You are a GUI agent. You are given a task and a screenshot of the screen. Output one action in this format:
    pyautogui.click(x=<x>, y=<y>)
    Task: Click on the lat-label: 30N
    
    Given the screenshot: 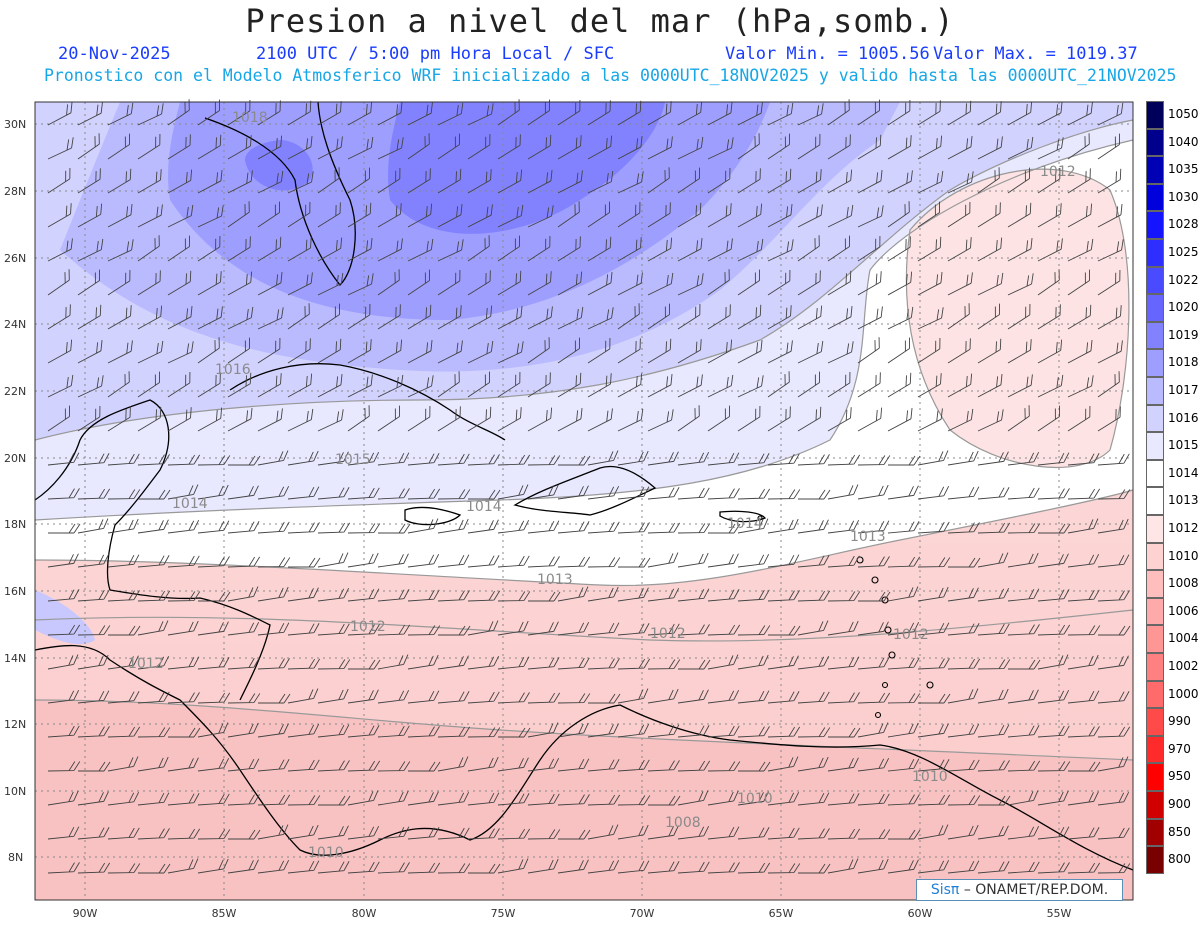 What is the action you would take?
    pyautogui.click(x=15, y=124)
    